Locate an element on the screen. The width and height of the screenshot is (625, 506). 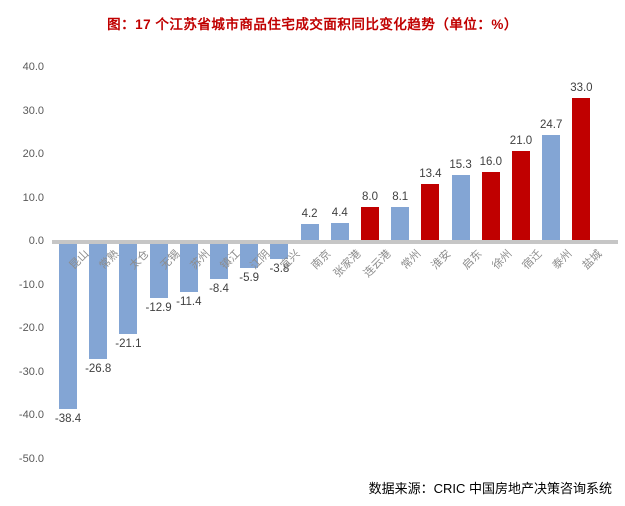
bar-value-label: 8.0 is located at coordinates (370, 197).